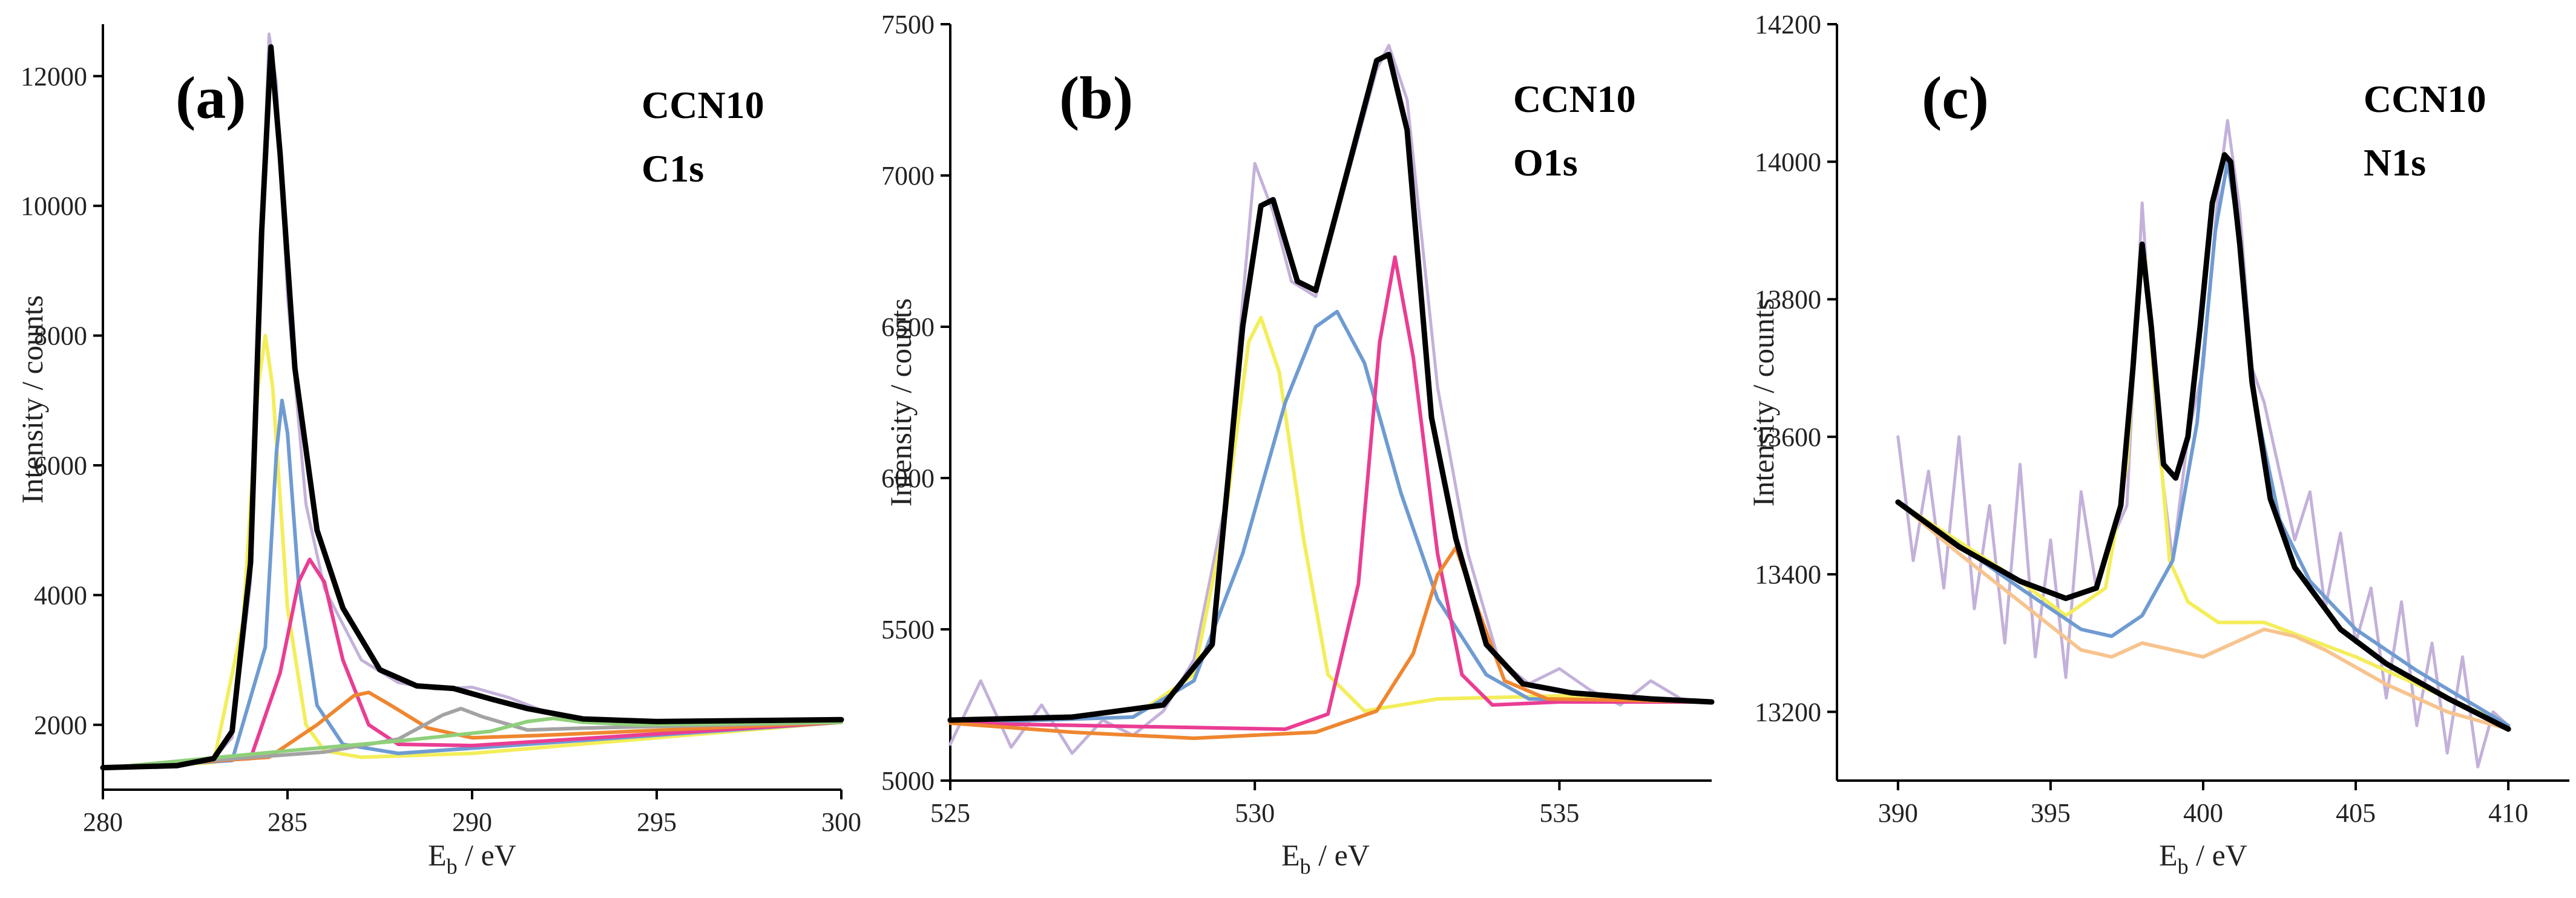  What do you see at coordinates (472, 822) in the screenshot?
I see `panel-a-x-tick-label: 290` at bounding box center [472, 822].